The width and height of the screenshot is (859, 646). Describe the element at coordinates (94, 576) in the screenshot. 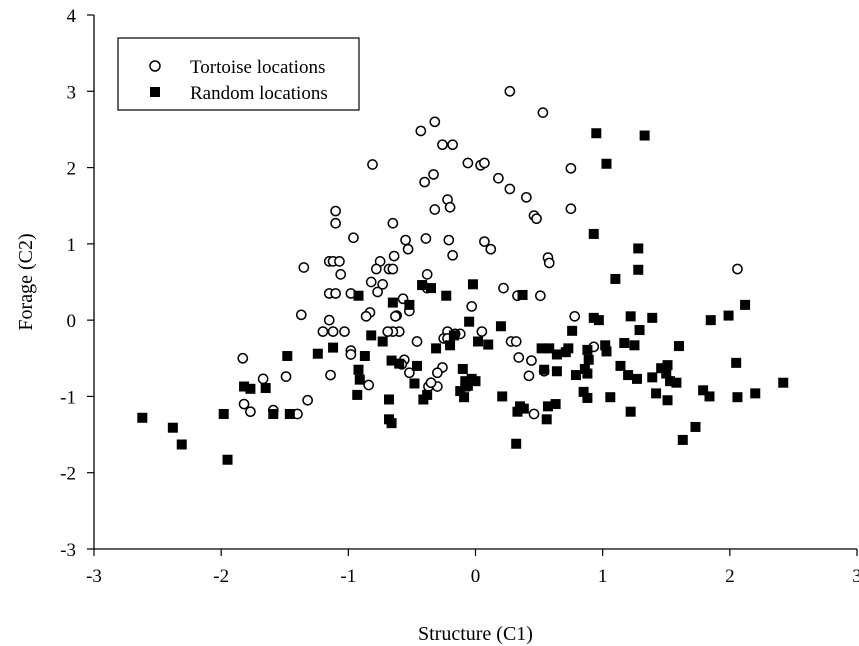

I see `x-tick-label: -3` at that location.